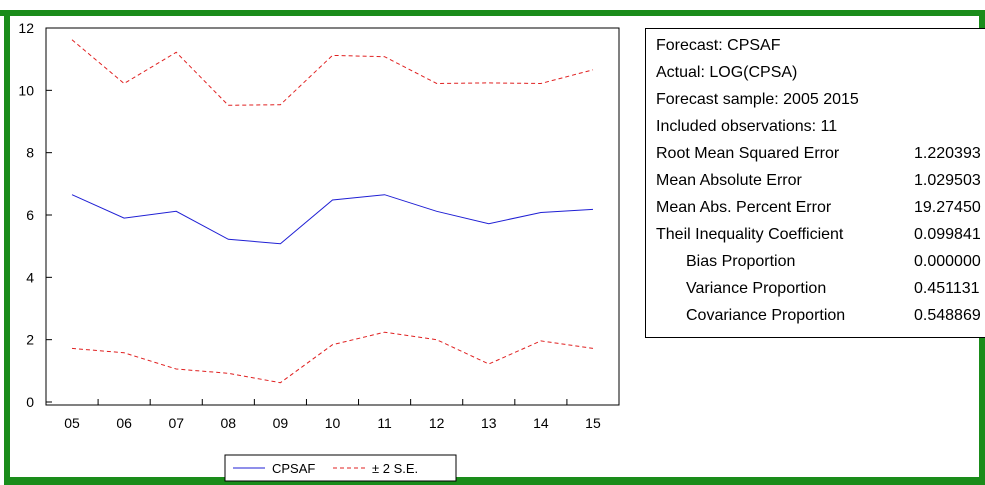 The image size is (985, 485). Describe the element at coordinates (593, 423) in the screenshot. I see `x-tick-label: 15` at that location.